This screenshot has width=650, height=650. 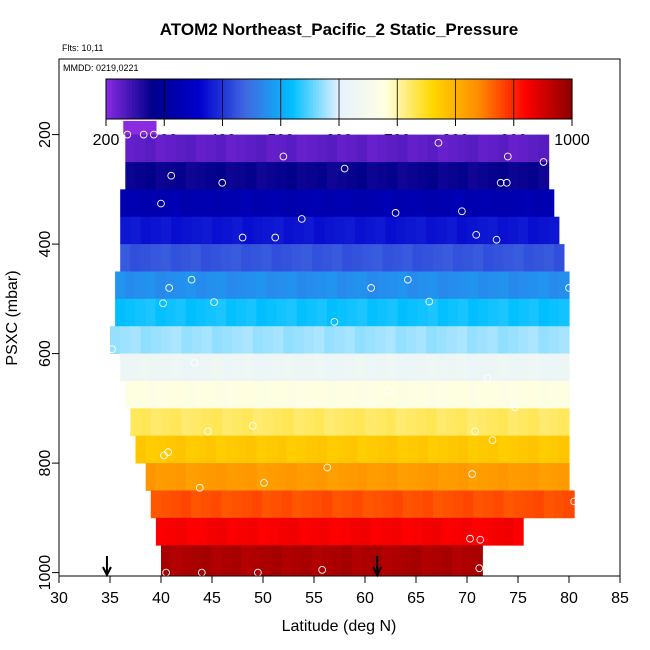 What do you see at coordinates (467, 598) in the screenshot?
I see `x-tick-label: 70` at bounding box center [467, 598].